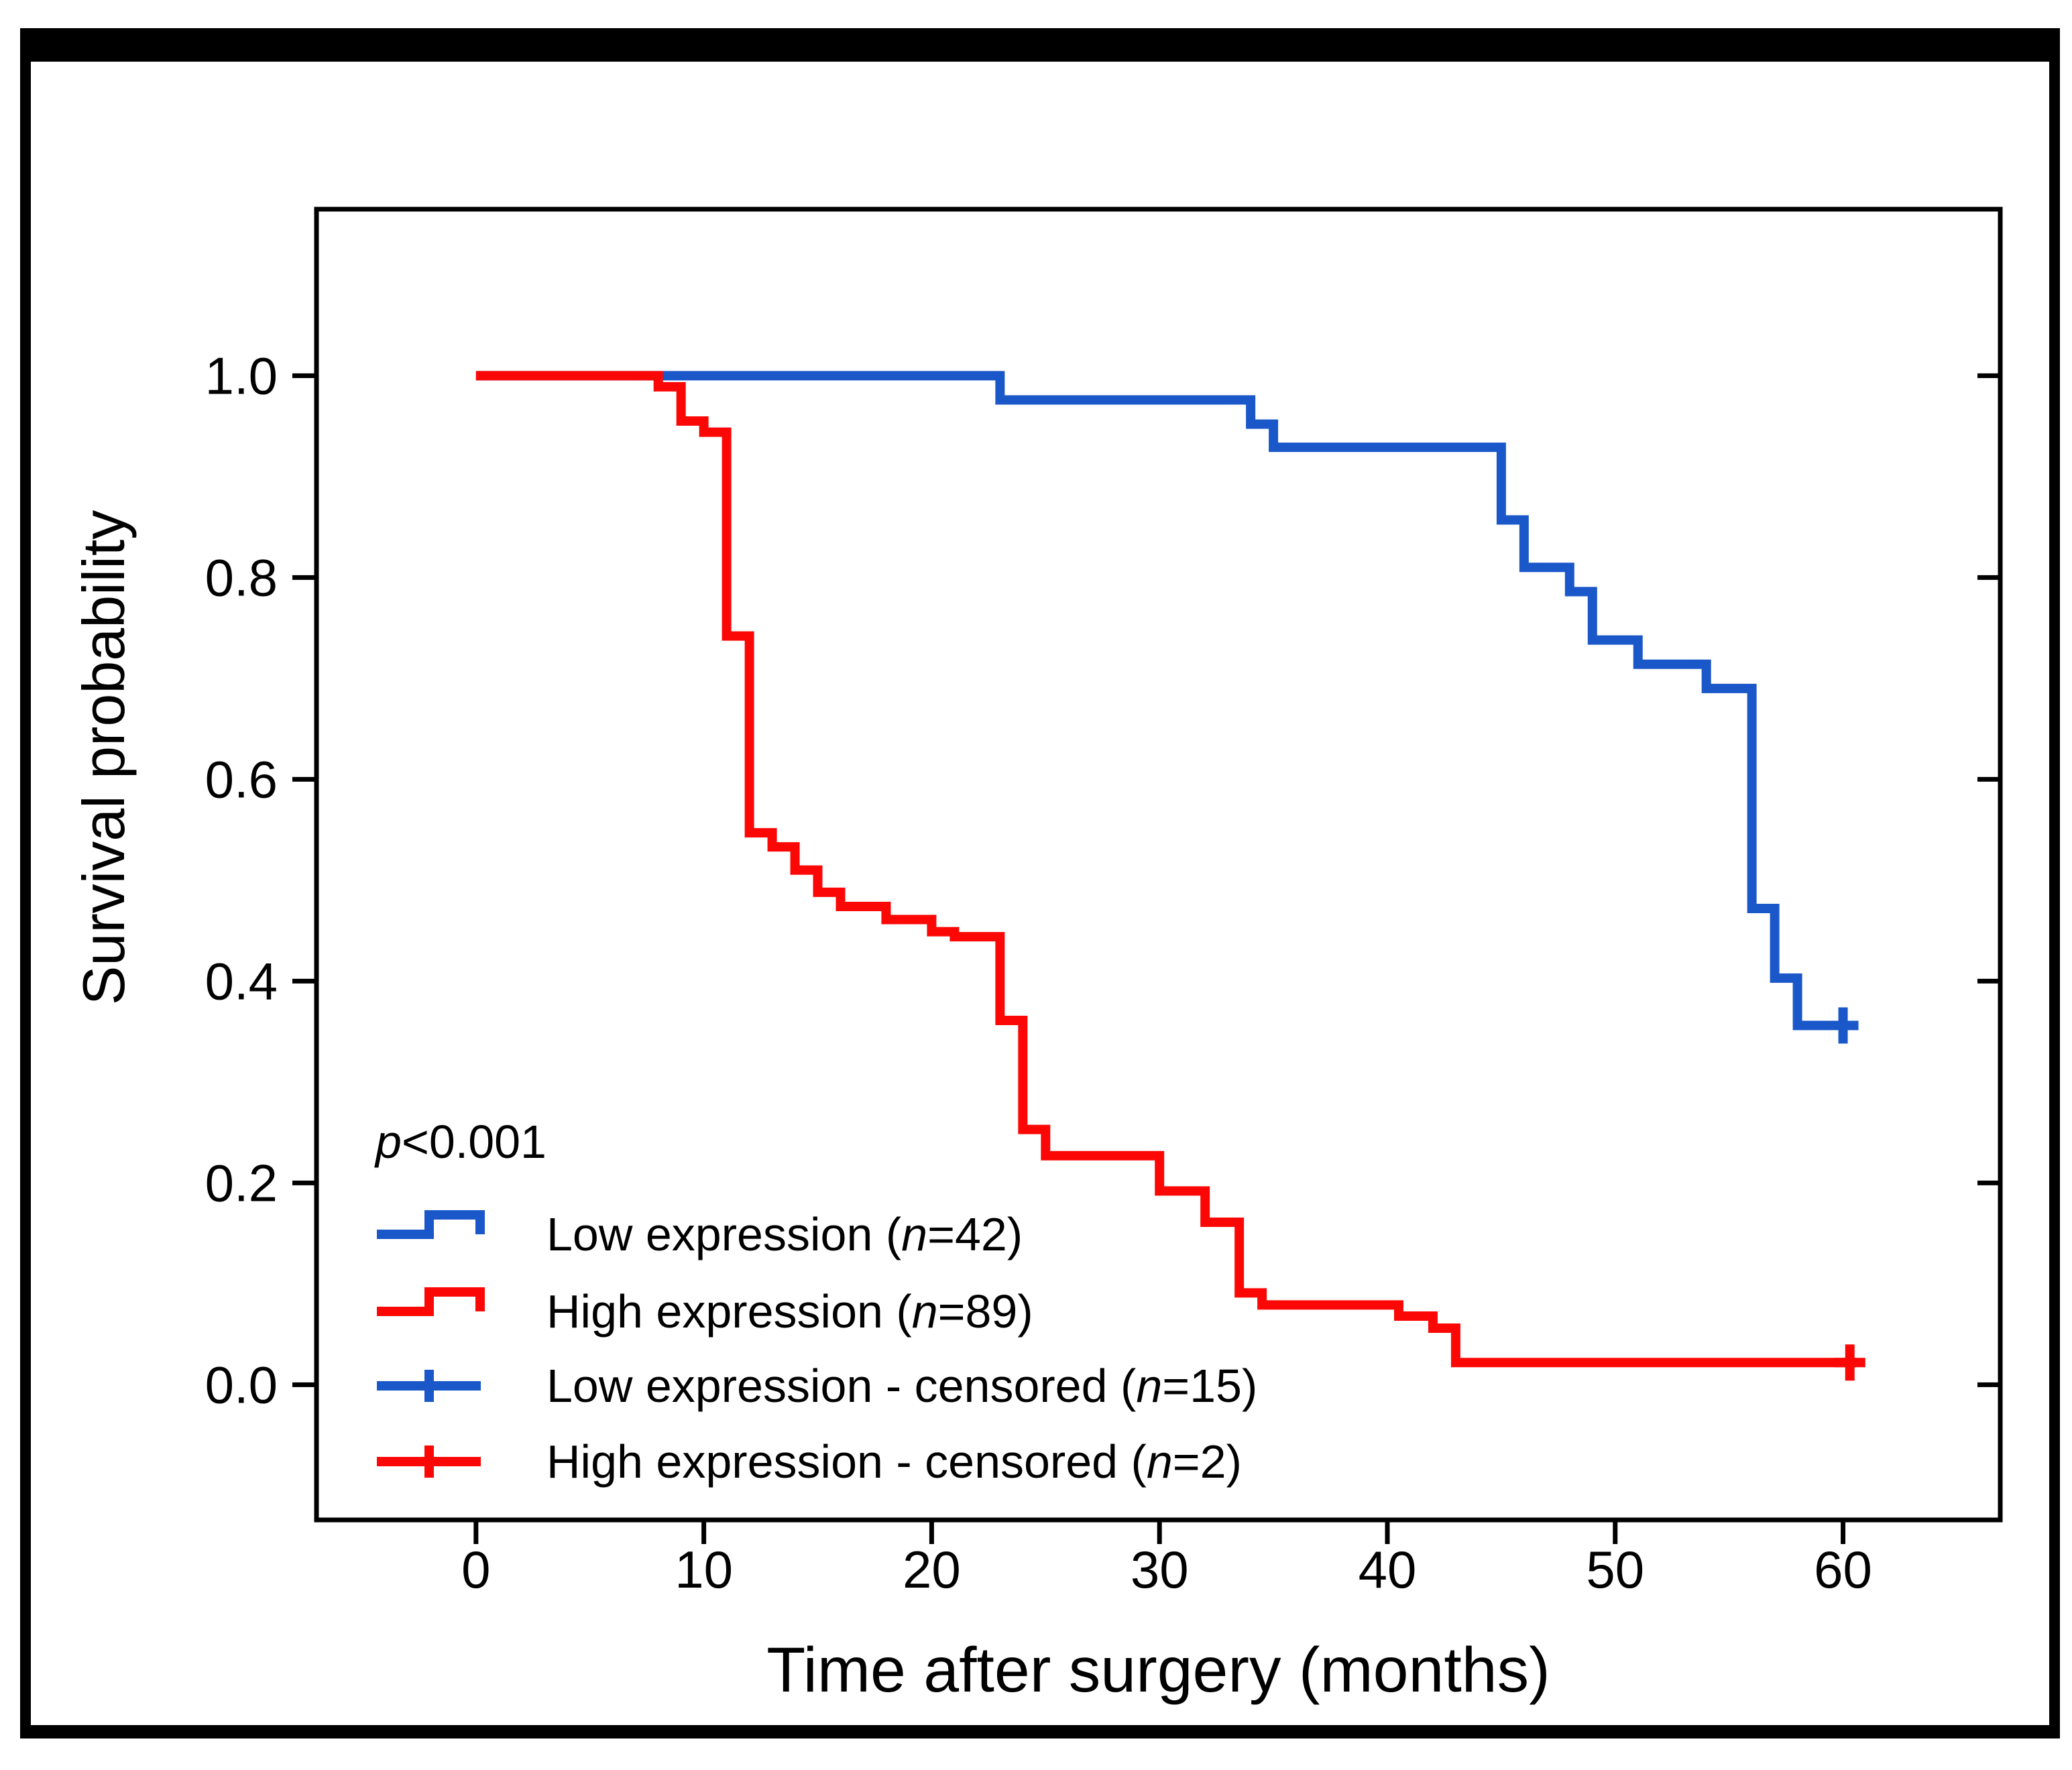  Describe the element at coordinates (1843, 1569) in the screenshot. I see `x-tick-label: 60` at that location.